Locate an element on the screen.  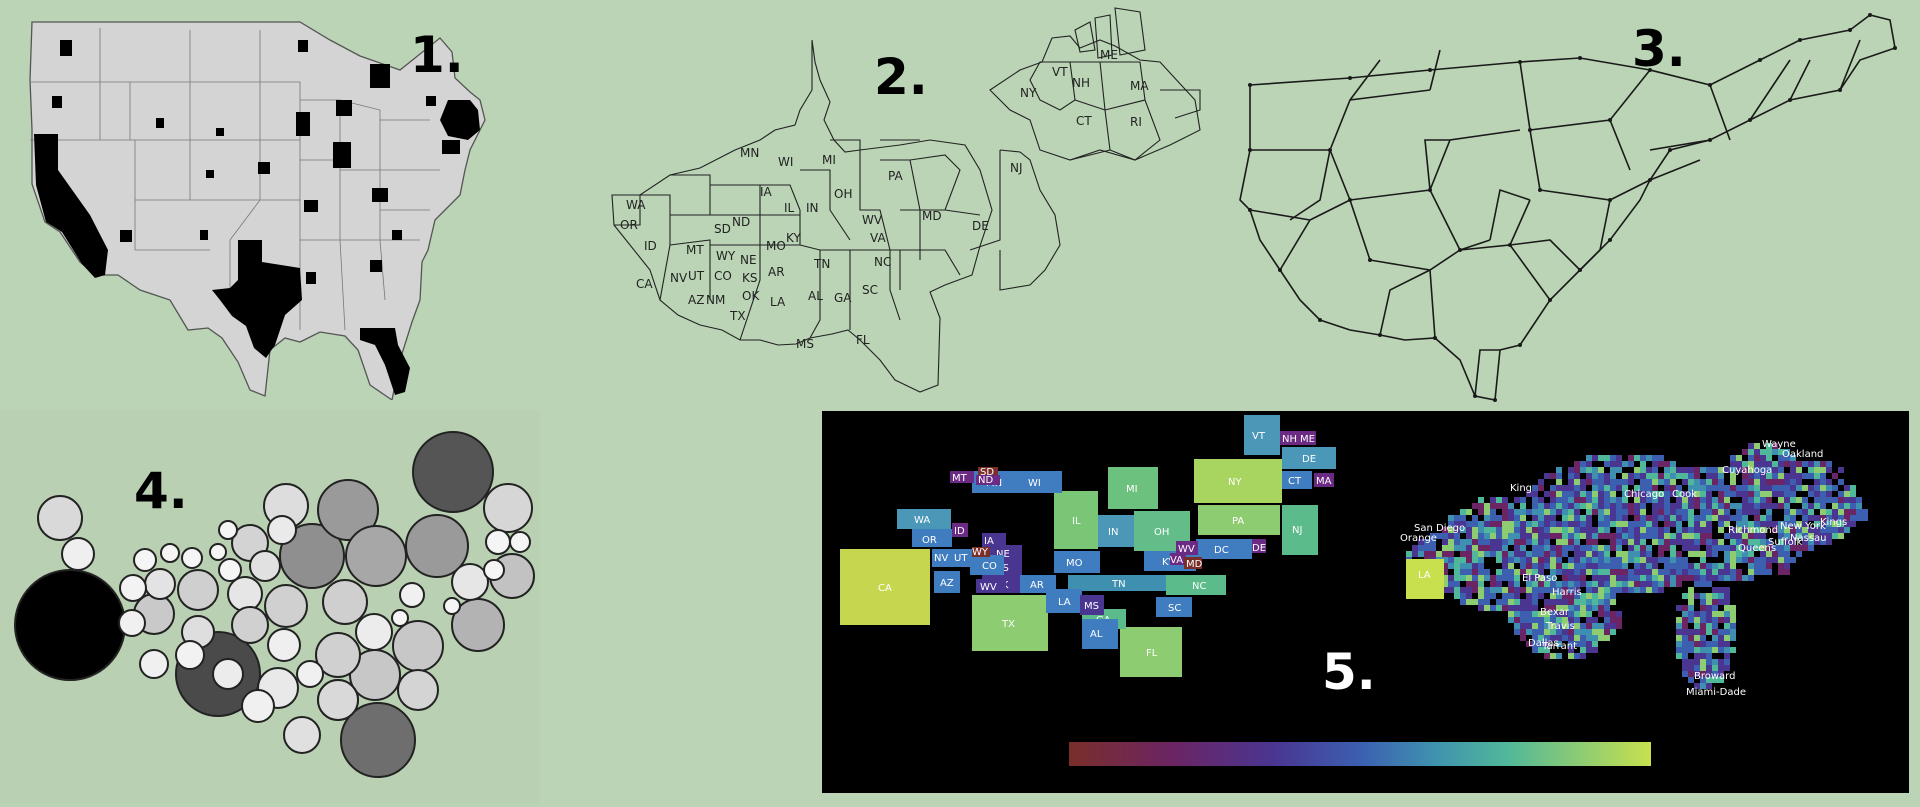
region-mi is located at coordinates (380, 76).